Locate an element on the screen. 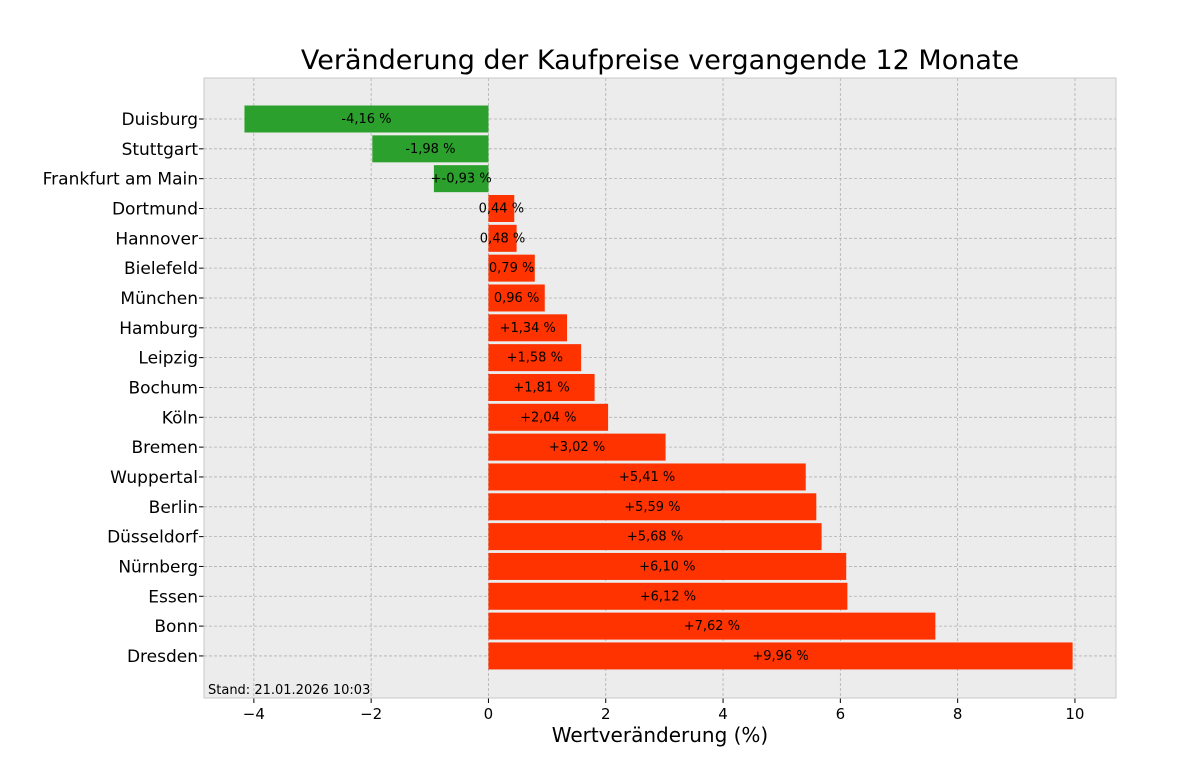 Image resolution: width=1200 pixels, height=775 pixels. bar-value-label: +7,62 % is located at coordinates (712, 626).